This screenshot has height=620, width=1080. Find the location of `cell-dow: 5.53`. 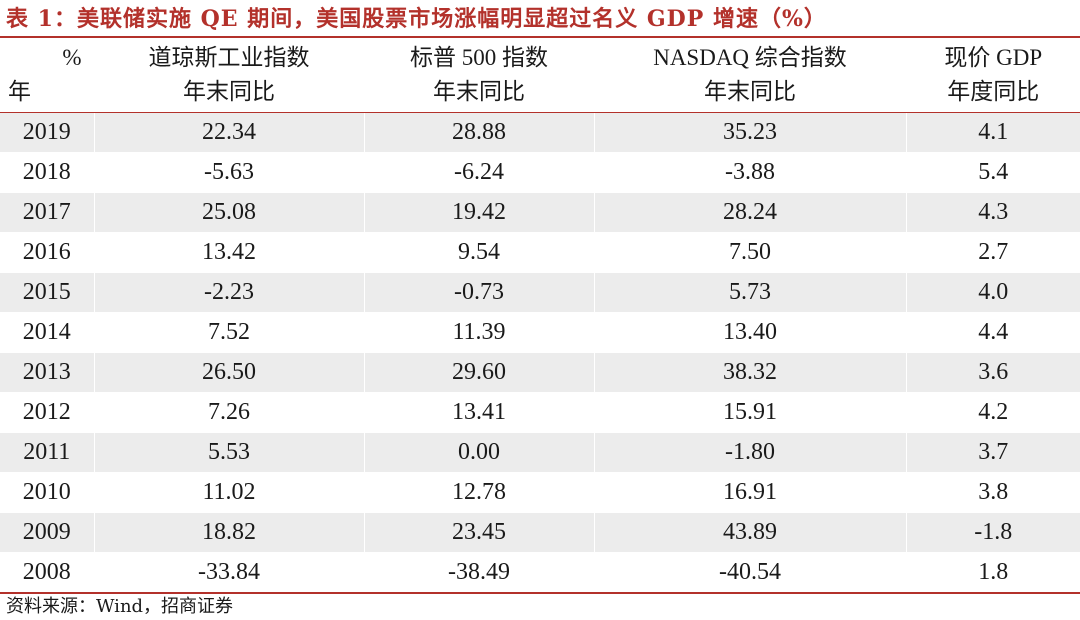

cell-dow: 5.53 is located at coordinates (229, 452).